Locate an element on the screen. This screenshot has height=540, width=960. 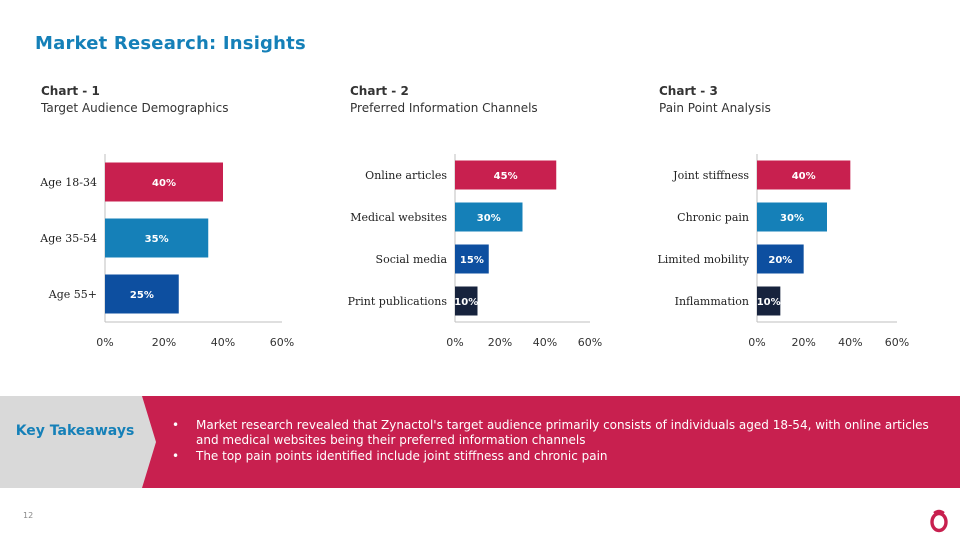
page-title: Market Research: Insights is located at coordinates (170, 43).